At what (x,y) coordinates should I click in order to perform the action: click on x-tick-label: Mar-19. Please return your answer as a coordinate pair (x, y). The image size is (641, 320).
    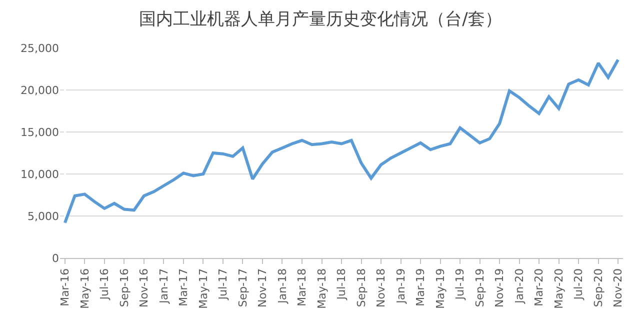
    Looking at the image, I should click on (421, 287).